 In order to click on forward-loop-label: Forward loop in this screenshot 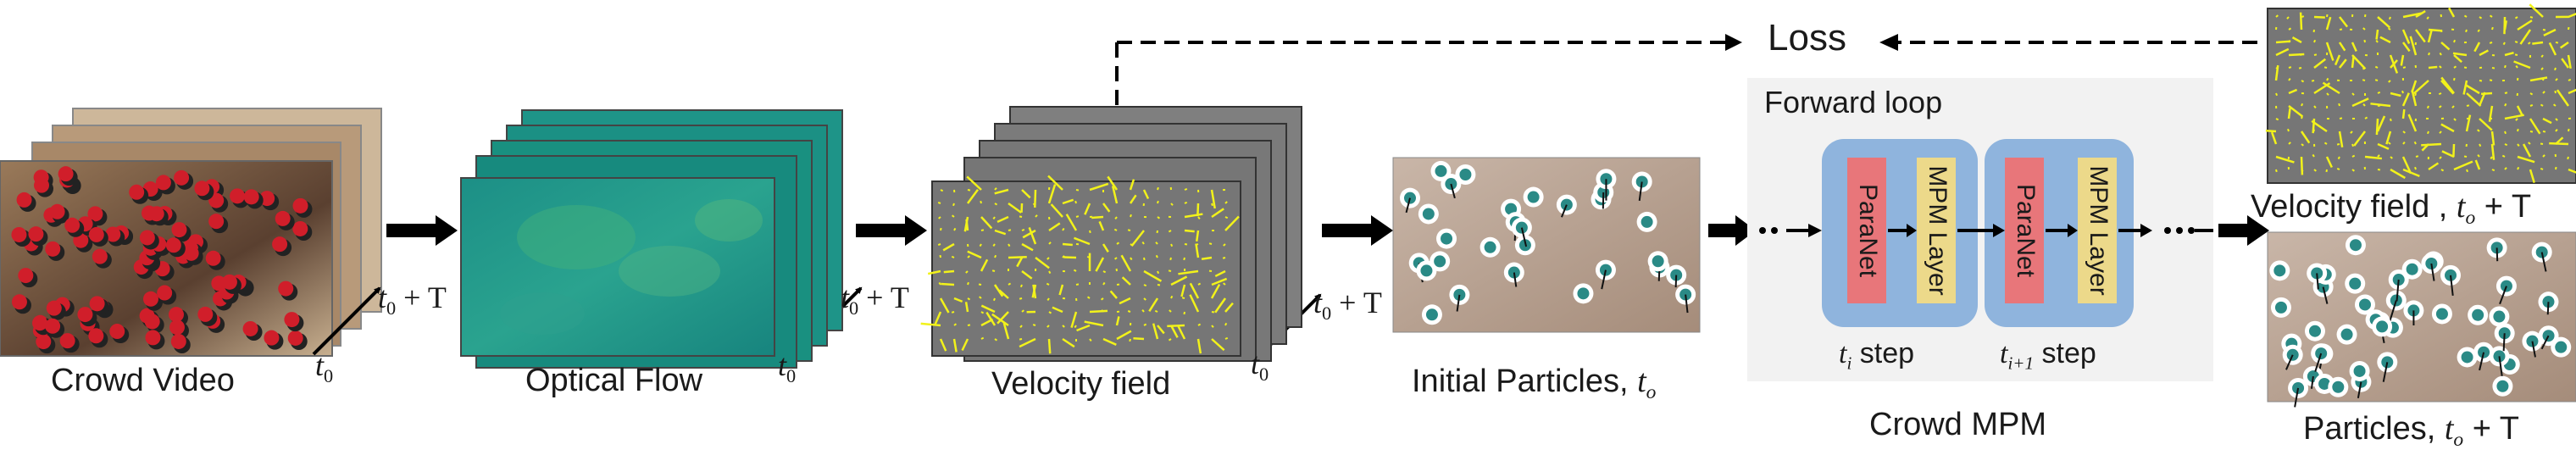, I will do `click(1853, 102)`.